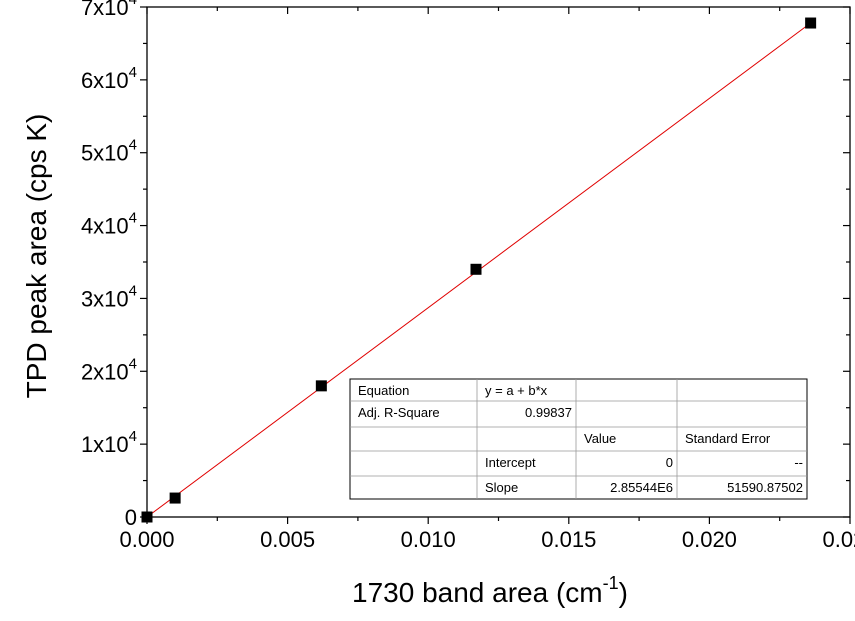 This screenshot has width=855, height=621. I want to click on x-tick-label: 0.005, so click(287, 539).